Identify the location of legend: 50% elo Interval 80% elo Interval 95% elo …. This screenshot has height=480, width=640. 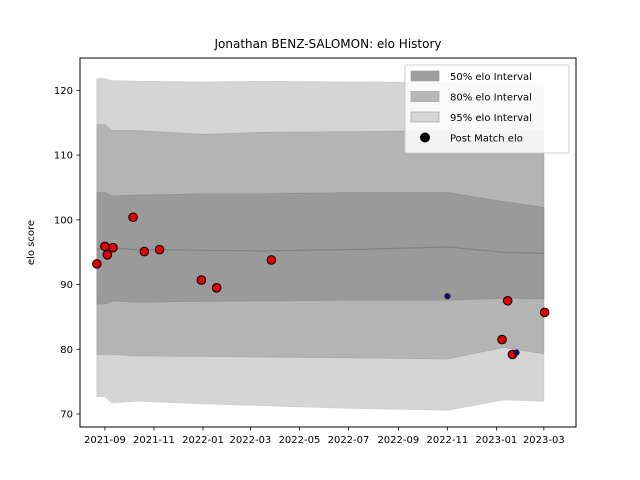
(487, 109).